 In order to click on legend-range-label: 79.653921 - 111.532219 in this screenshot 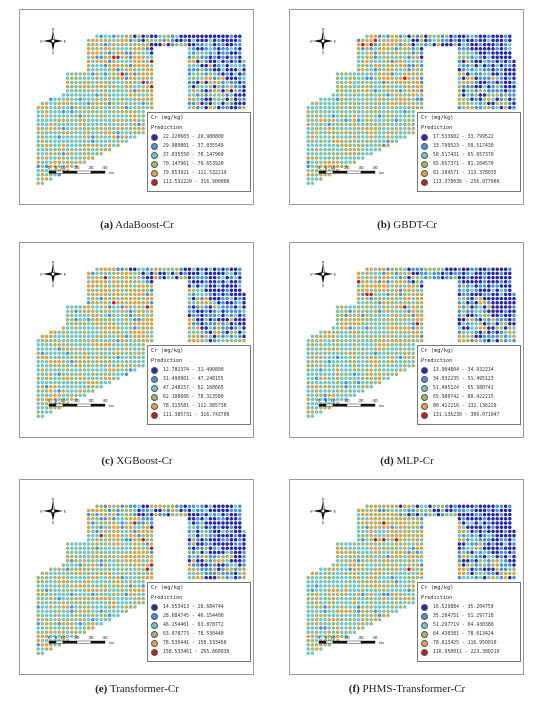, I will do `click(195, 173)`.